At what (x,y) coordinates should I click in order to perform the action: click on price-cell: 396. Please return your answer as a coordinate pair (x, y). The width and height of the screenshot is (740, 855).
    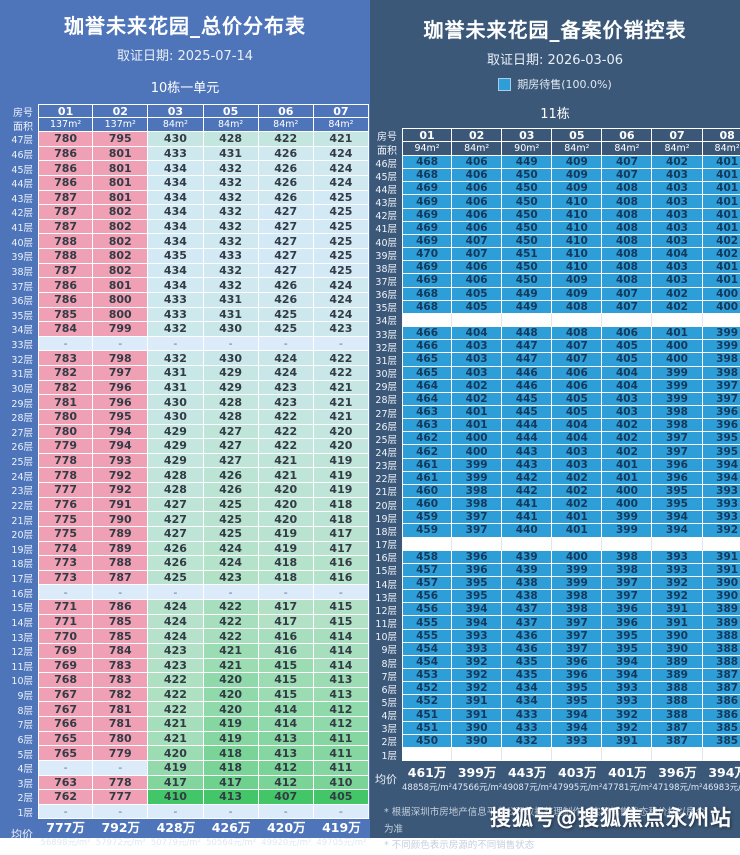
    Looking at the image, I should click on (721, 426).